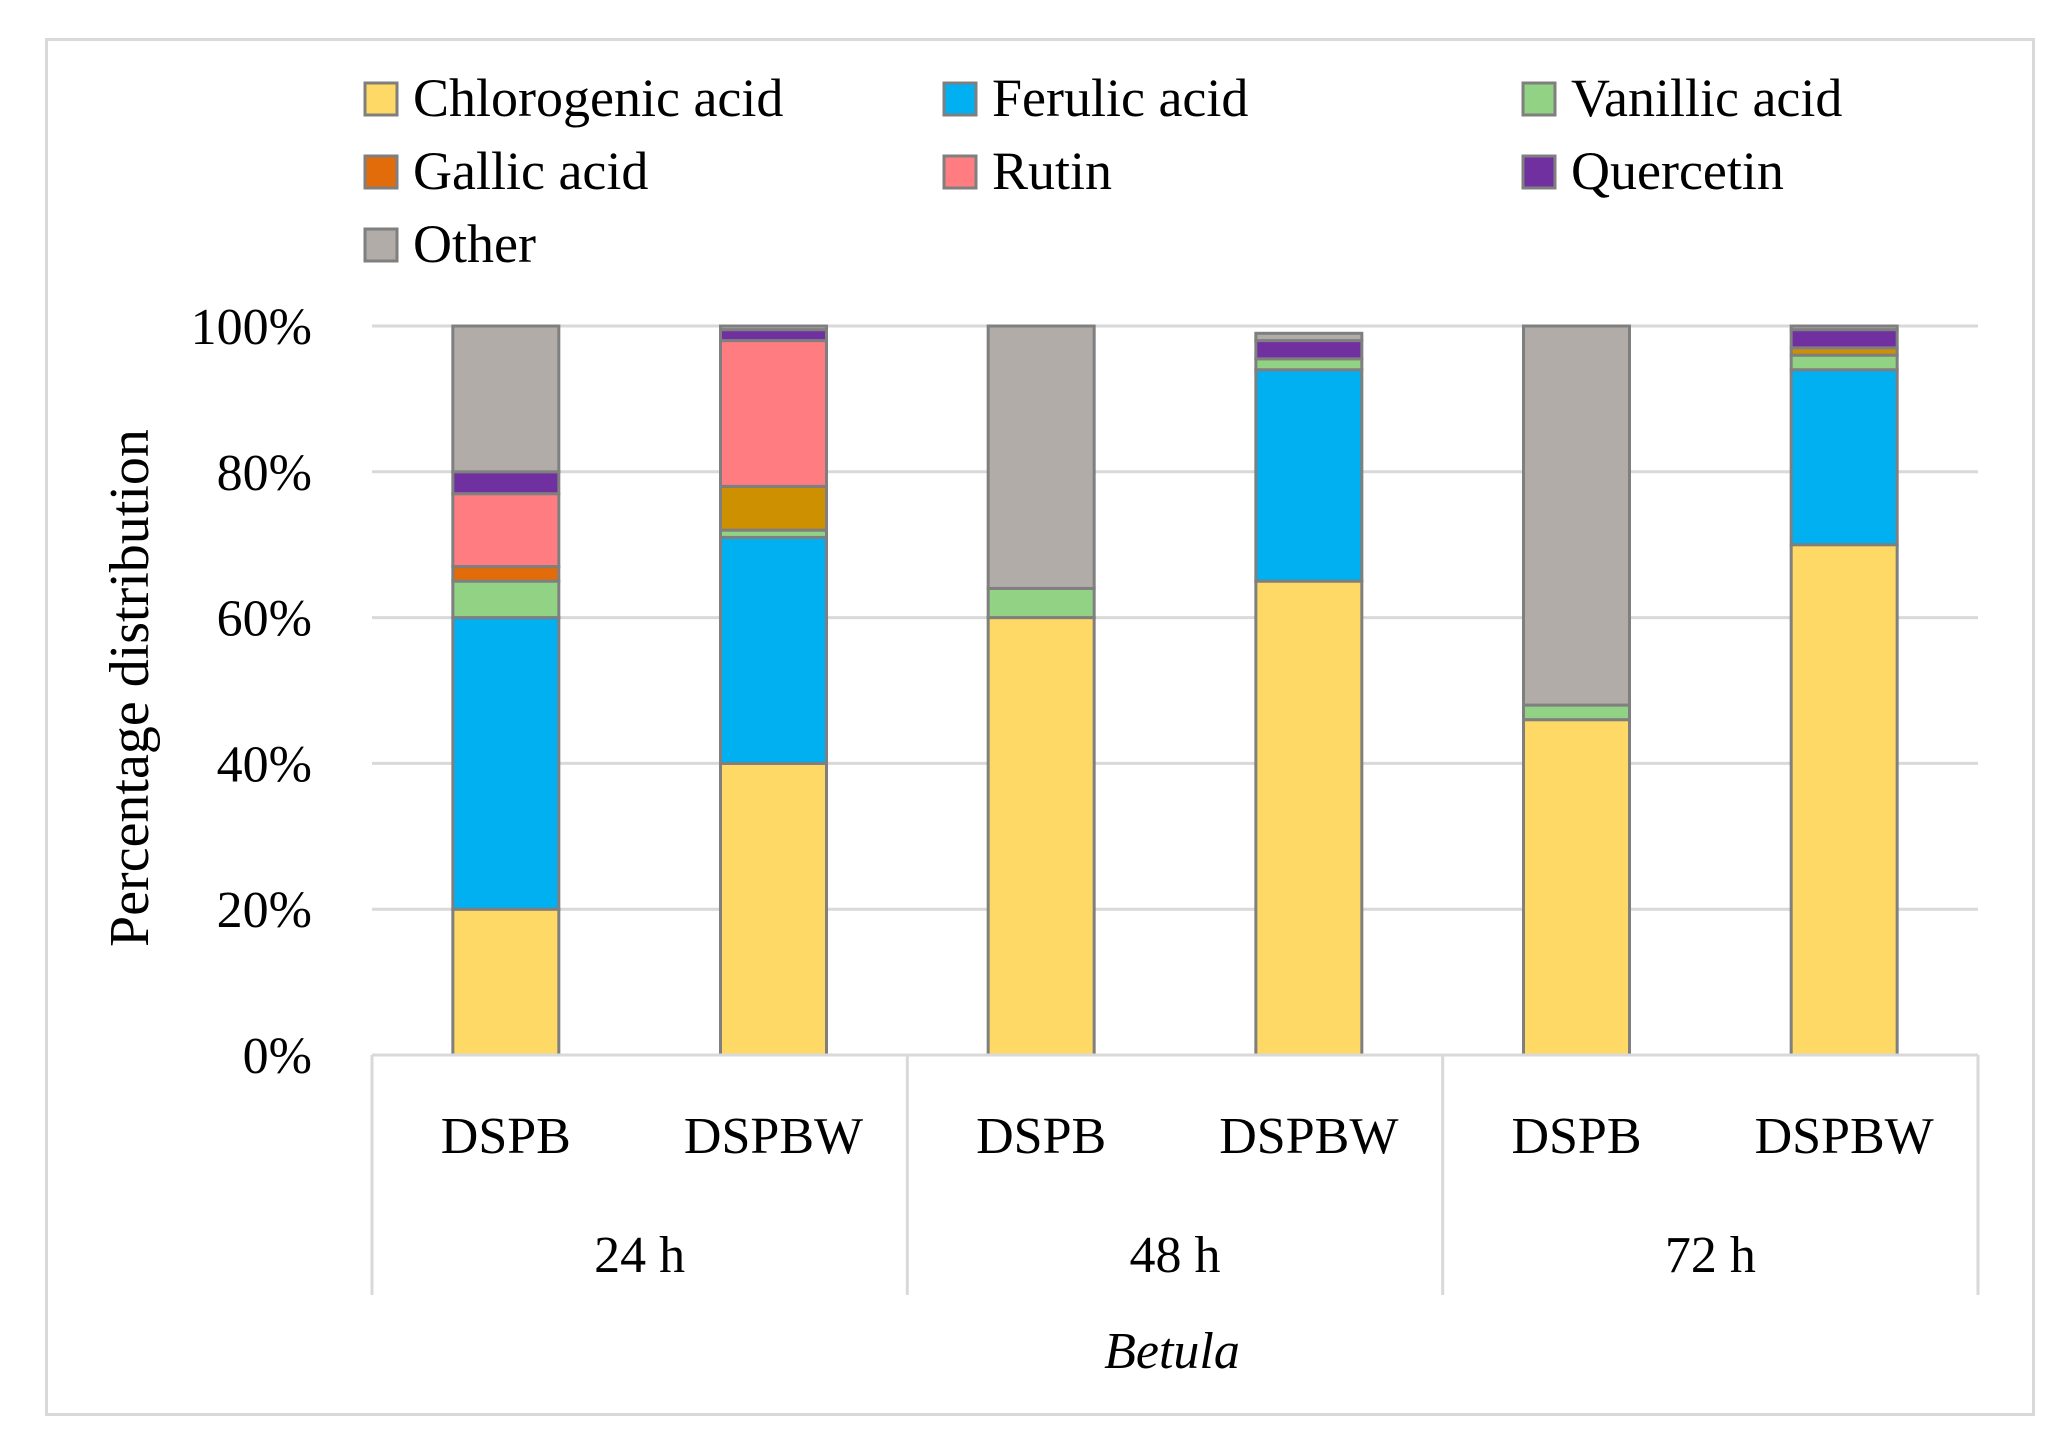 The height and width of the screenshot is (1445, 2069). Describe the element at coordinates (1677, 171) in the screenshot. I see `legend-label: Quercetin` at that location.